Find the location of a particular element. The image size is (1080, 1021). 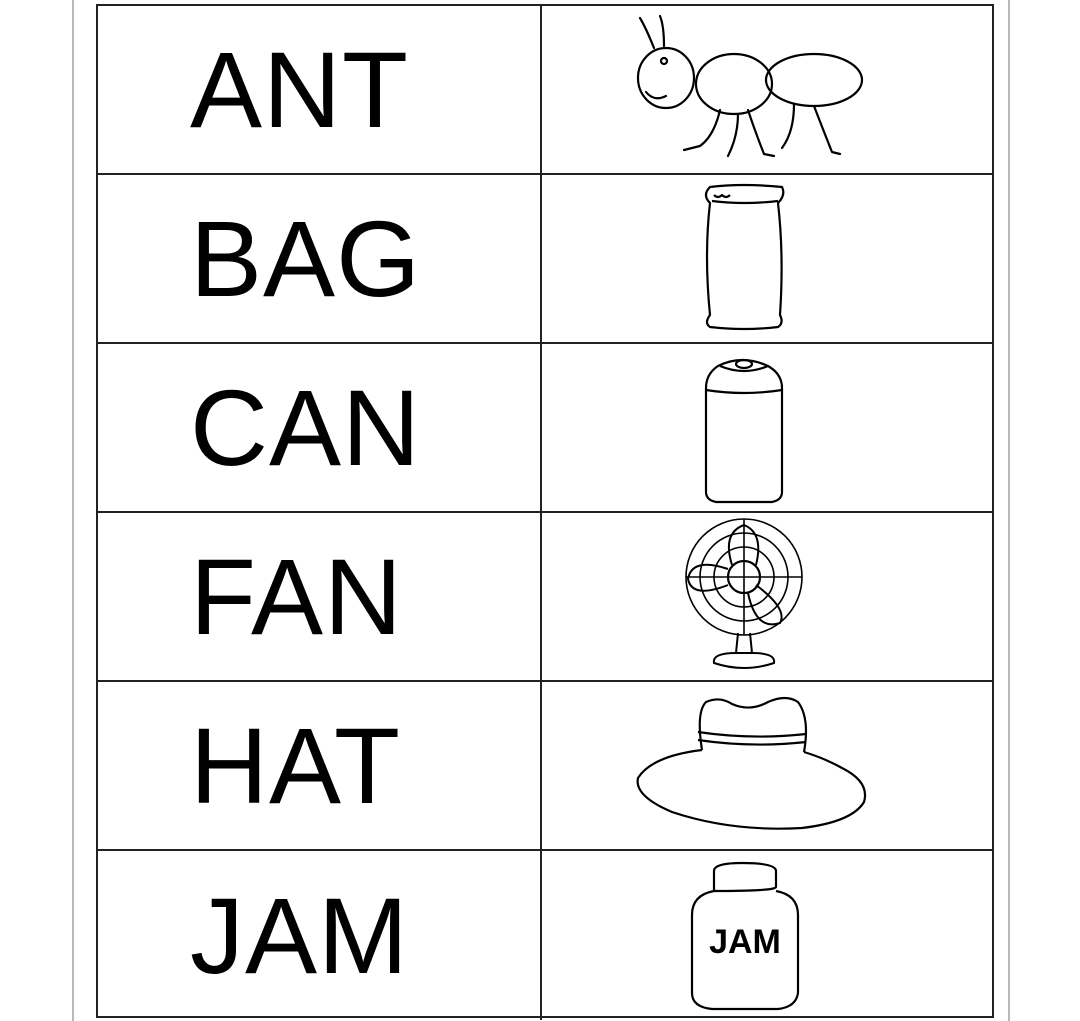

word-label: JAM is located at coordinates (299, 935).